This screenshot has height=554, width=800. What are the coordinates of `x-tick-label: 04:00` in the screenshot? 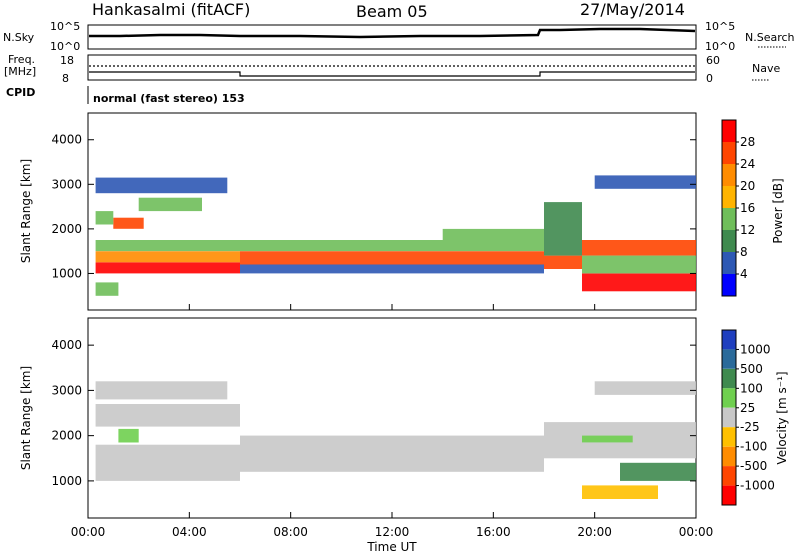 It's located at (189, 532).